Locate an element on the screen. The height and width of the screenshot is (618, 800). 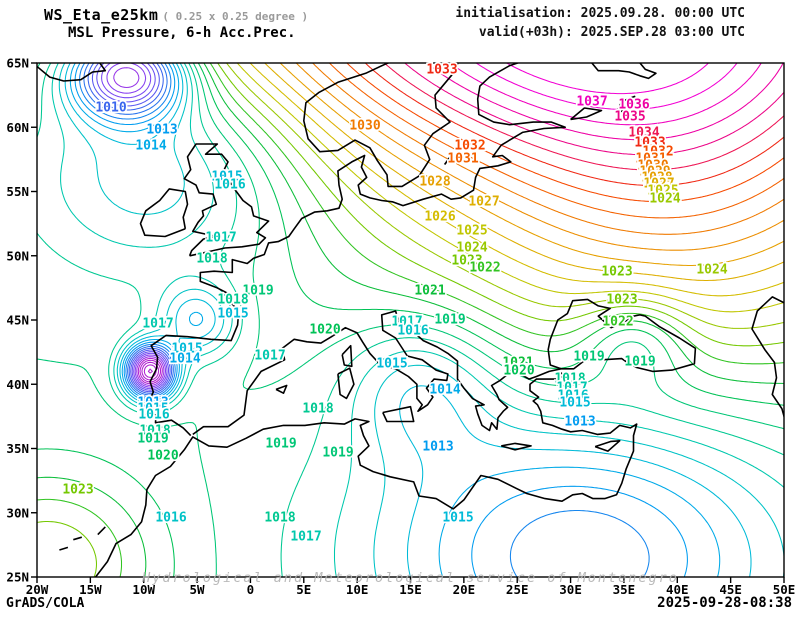
lon-tick-label: 15W is located at coordinates (90, 589).